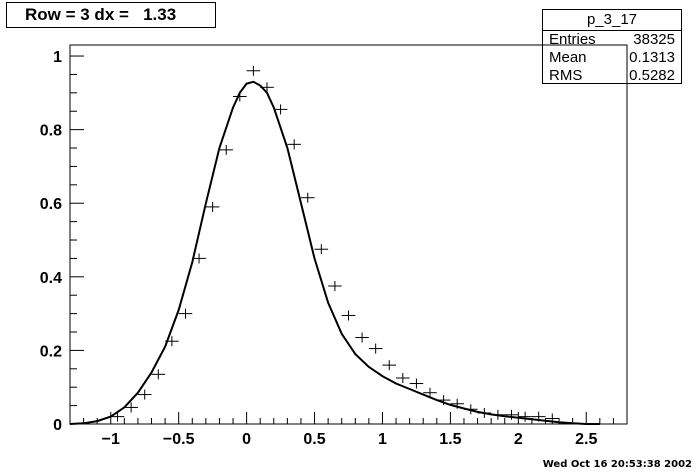 This screenshot has height=472, width=696. What do you see at coordinates (568, 57) in the screenshot?
I see `stats-label: Mean` at bounding box center [568, 57].